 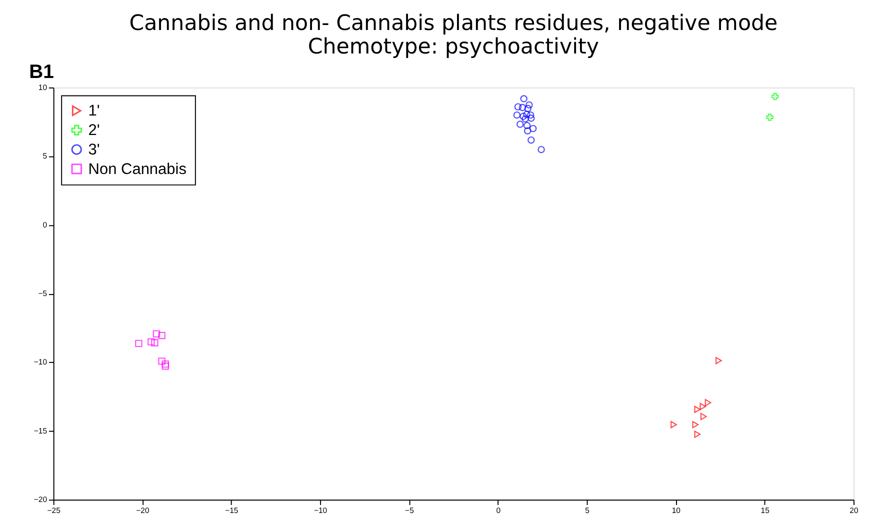 What do you see at coordinates (43, 293) in the screenshot?
I see `y-tick-label: −5` at bounding box center [43, 293].